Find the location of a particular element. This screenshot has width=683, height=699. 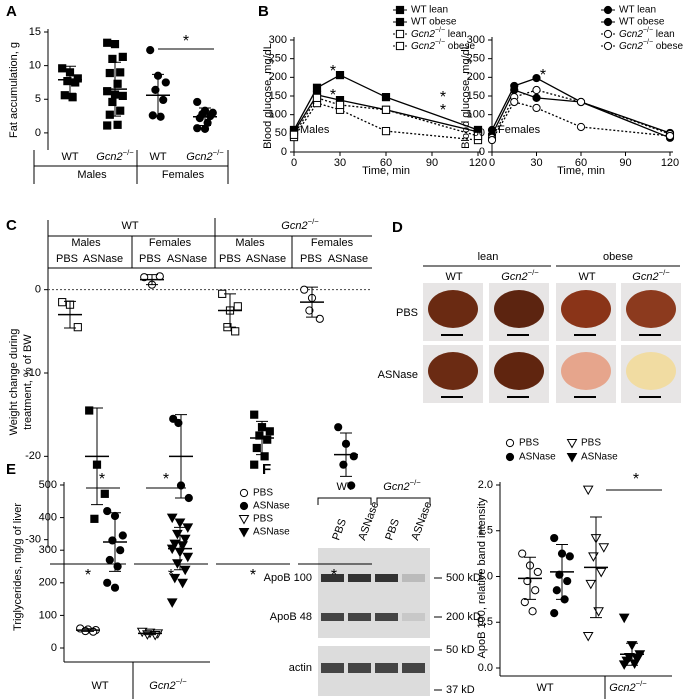

y-tick-label: 250 is located at coordinates (476, 59).